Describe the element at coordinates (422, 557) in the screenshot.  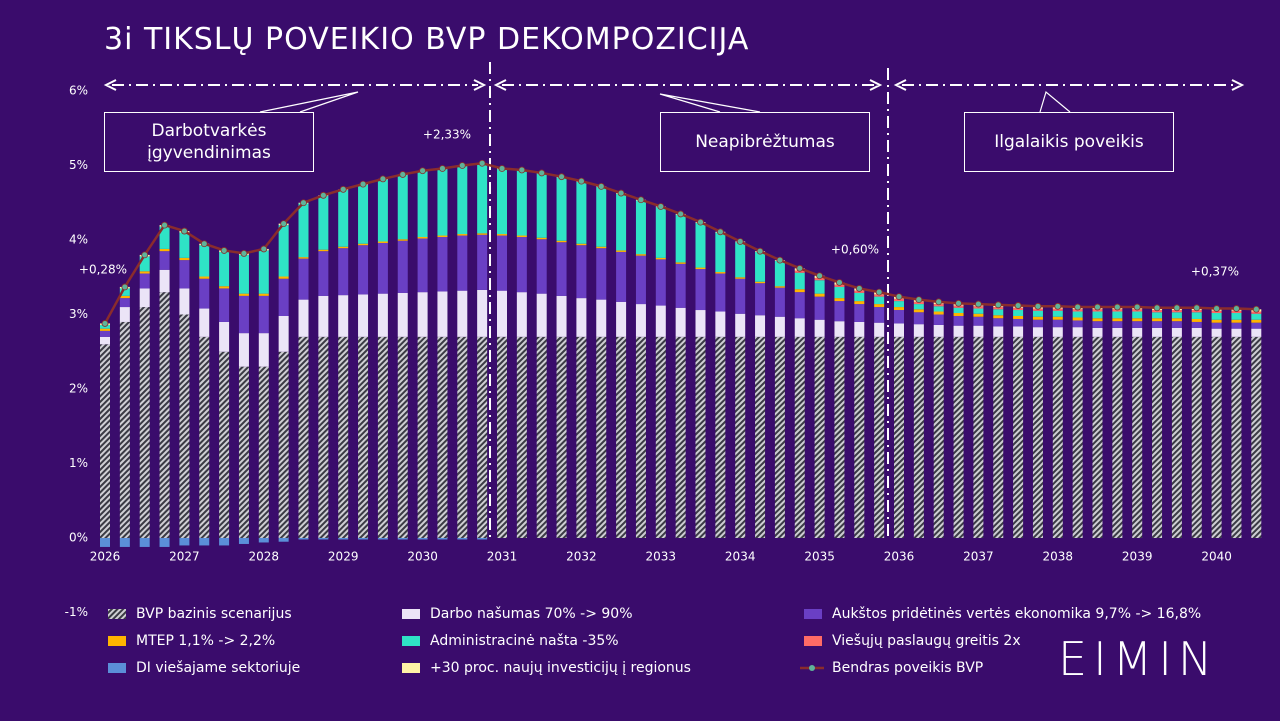
I see `x-tick-label: 2030` at that location.